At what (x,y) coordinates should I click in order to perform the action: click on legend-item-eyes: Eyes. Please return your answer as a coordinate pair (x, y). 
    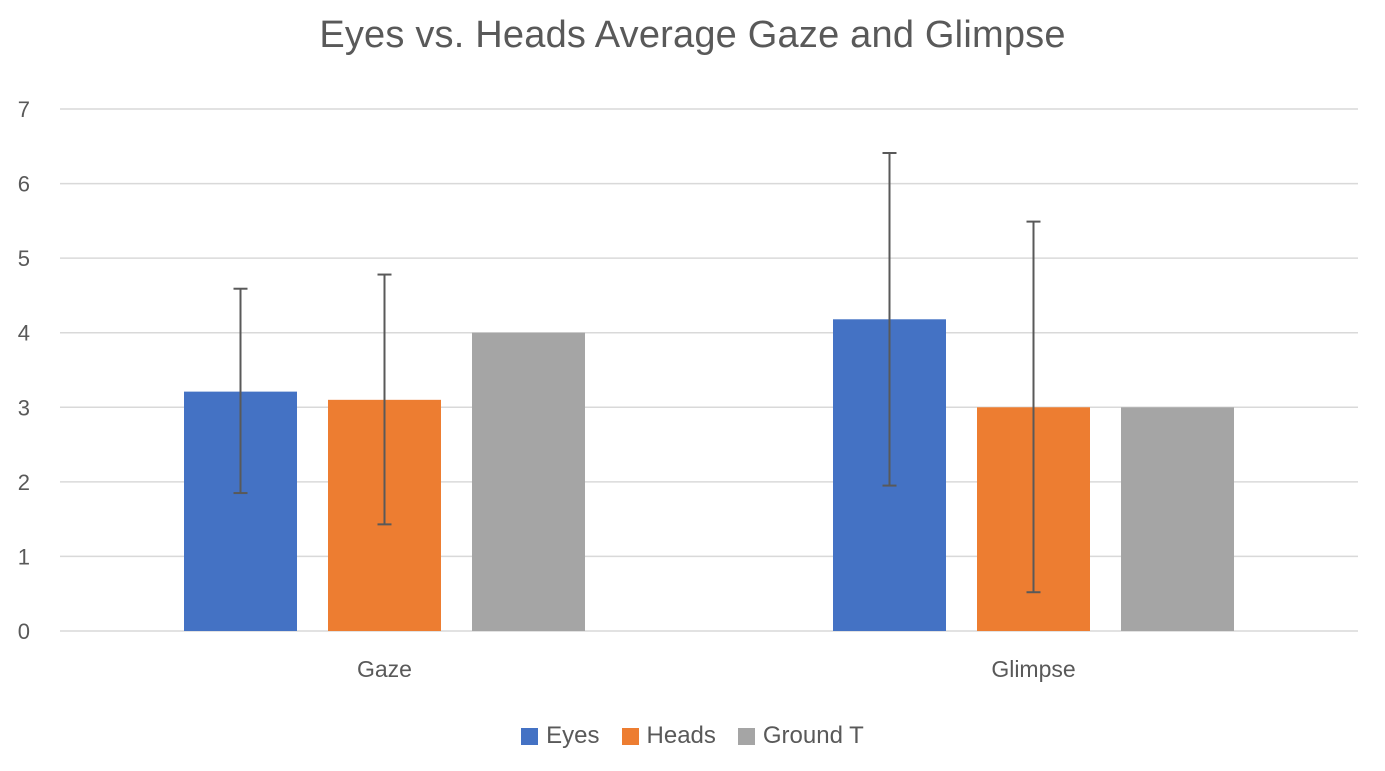
    Looking at the image, I should click on (560, 736).